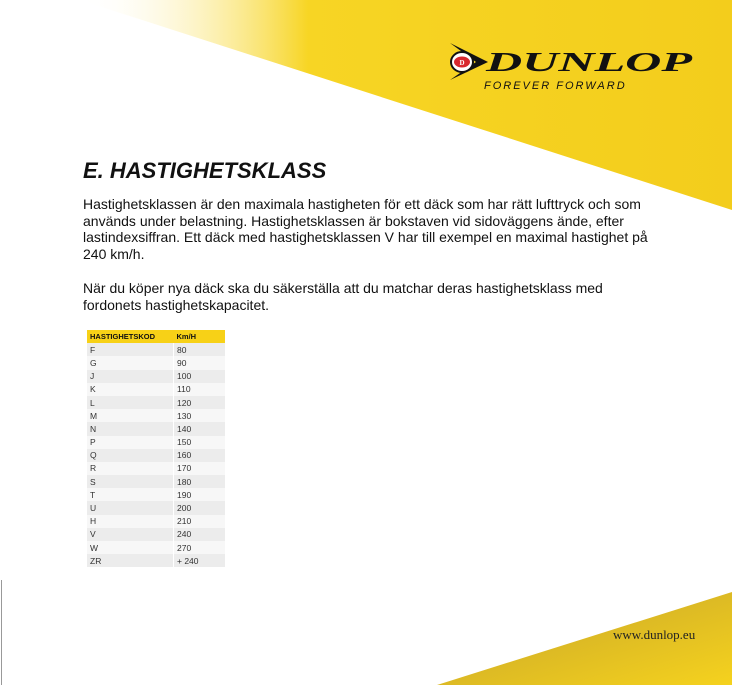 The height and width of the screenshot is (685, 732). I want to click on table-row: P 150, so click(156, 442).